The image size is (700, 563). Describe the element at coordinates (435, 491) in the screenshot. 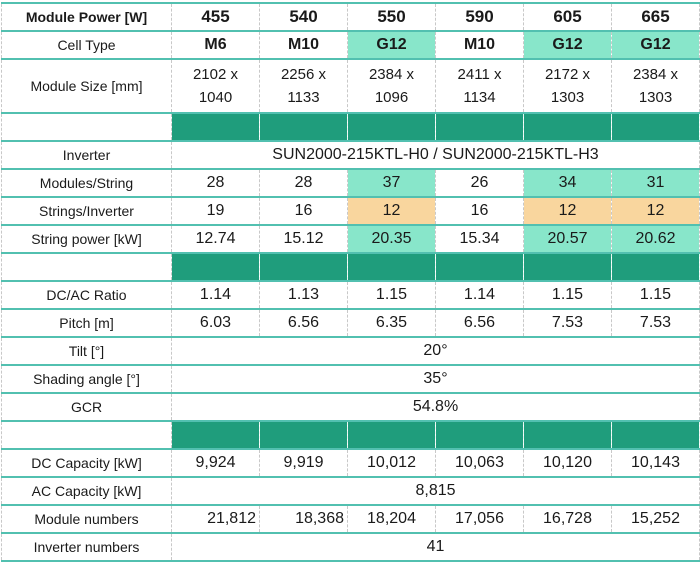

I see `table-cell-span: 8,815` at that location.